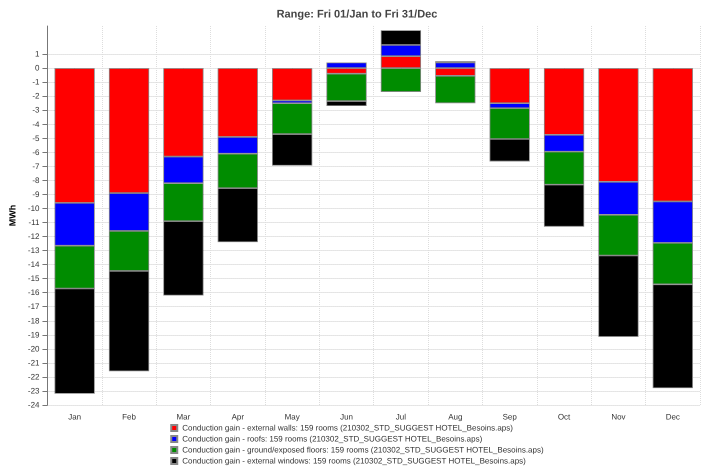 Image resolution: width=714 pixels, height=469 pixels. What do you see at coordinates (34, 363) in the screenshot?
I see `y-tick-label: -21` at bounding box center [34, 363].